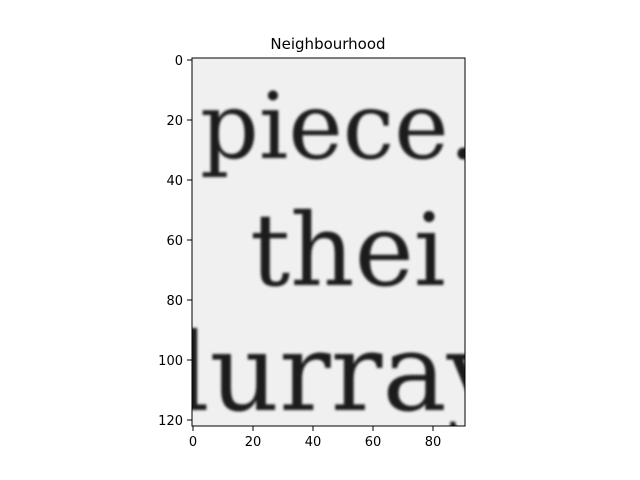 This screenshot has width=640, height=480. I want to click on y-tick-label: 20, so click(174, 121).